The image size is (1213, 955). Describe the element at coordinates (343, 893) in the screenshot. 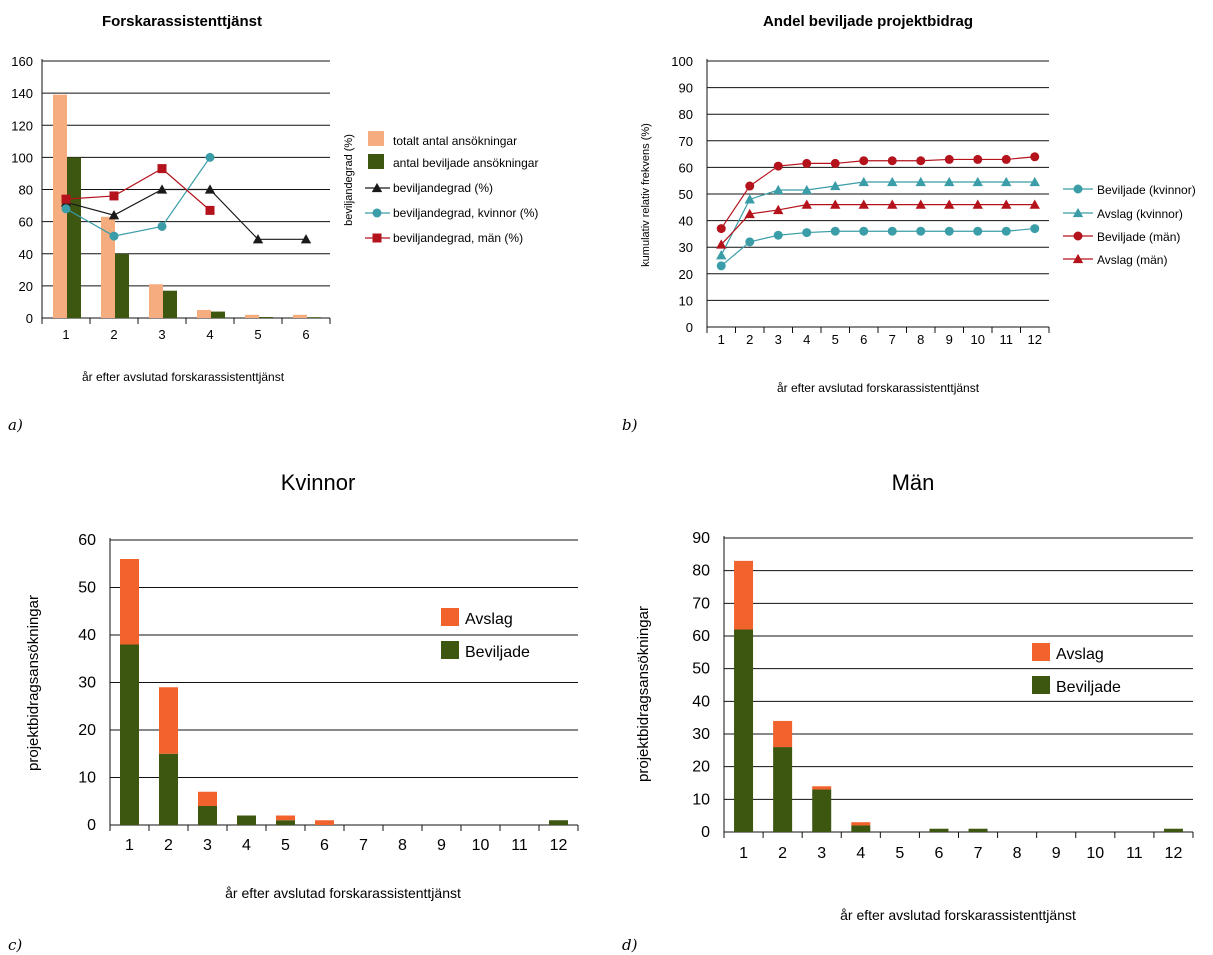

I see `chart-c-xlabel: år efter avslutad forskarassistenttjänst` at that location.